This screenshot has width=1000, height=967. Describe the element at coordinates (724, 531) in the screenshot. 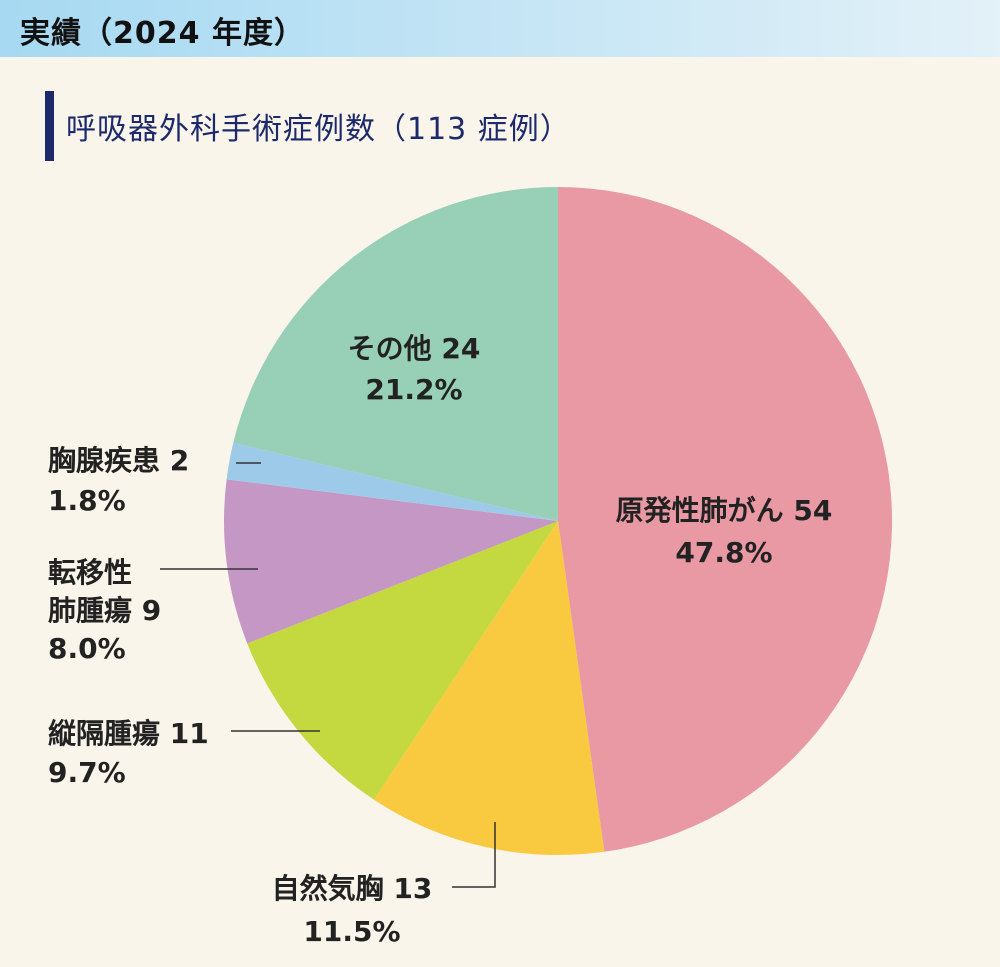

I see `slice-label-0: 原発性肺がん 54 47.8%` at that location.